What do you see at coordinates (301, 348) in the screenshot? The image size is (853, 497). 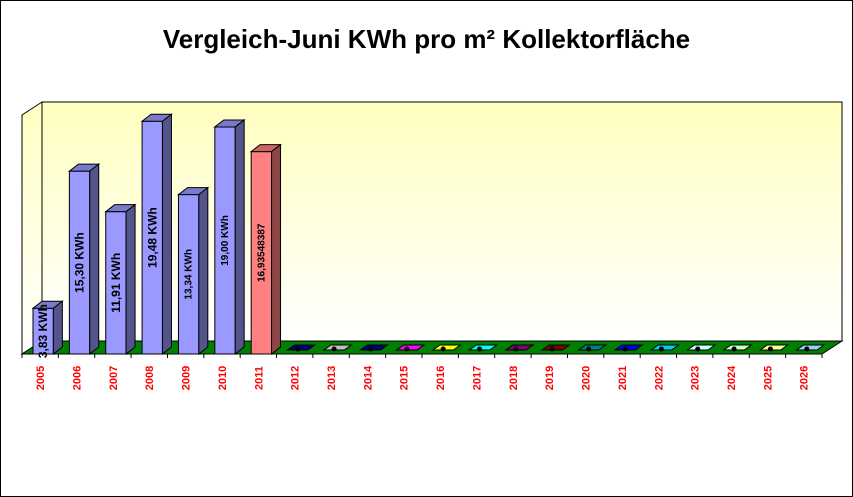 I see `bar-2012` at bounding box center [301, 348].